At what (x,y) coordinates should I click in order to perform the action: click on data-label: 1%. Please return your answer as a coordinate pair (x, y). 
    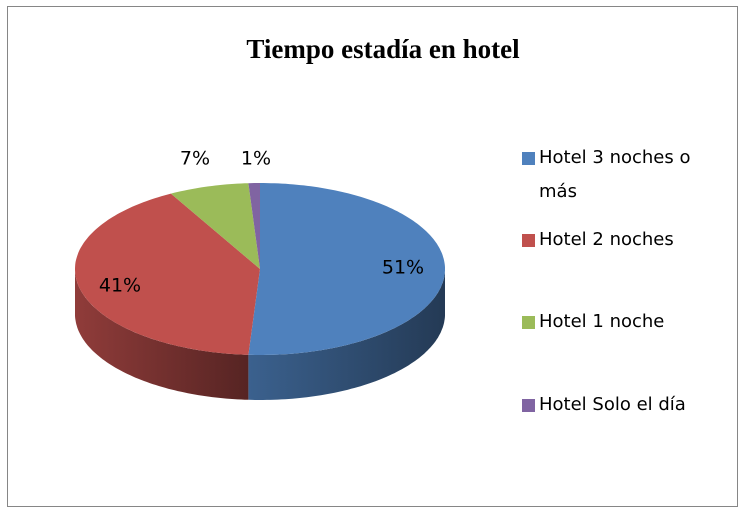
    Looking at the image, I should click on (256, 159).